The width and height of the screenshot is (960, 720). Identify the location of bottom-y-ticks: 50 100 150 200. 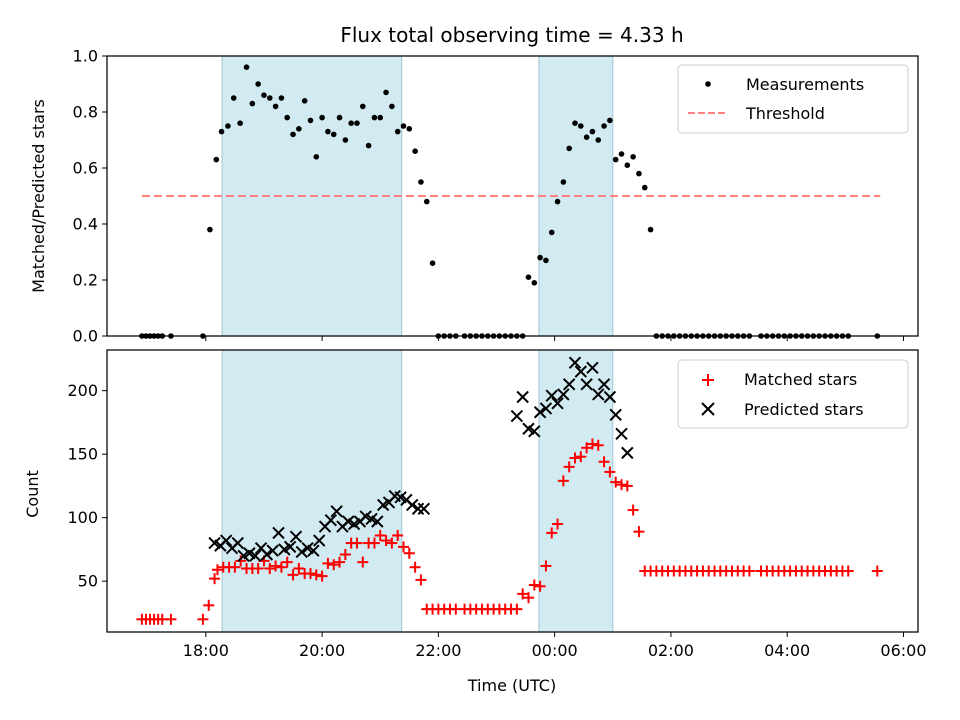
(87, 486).